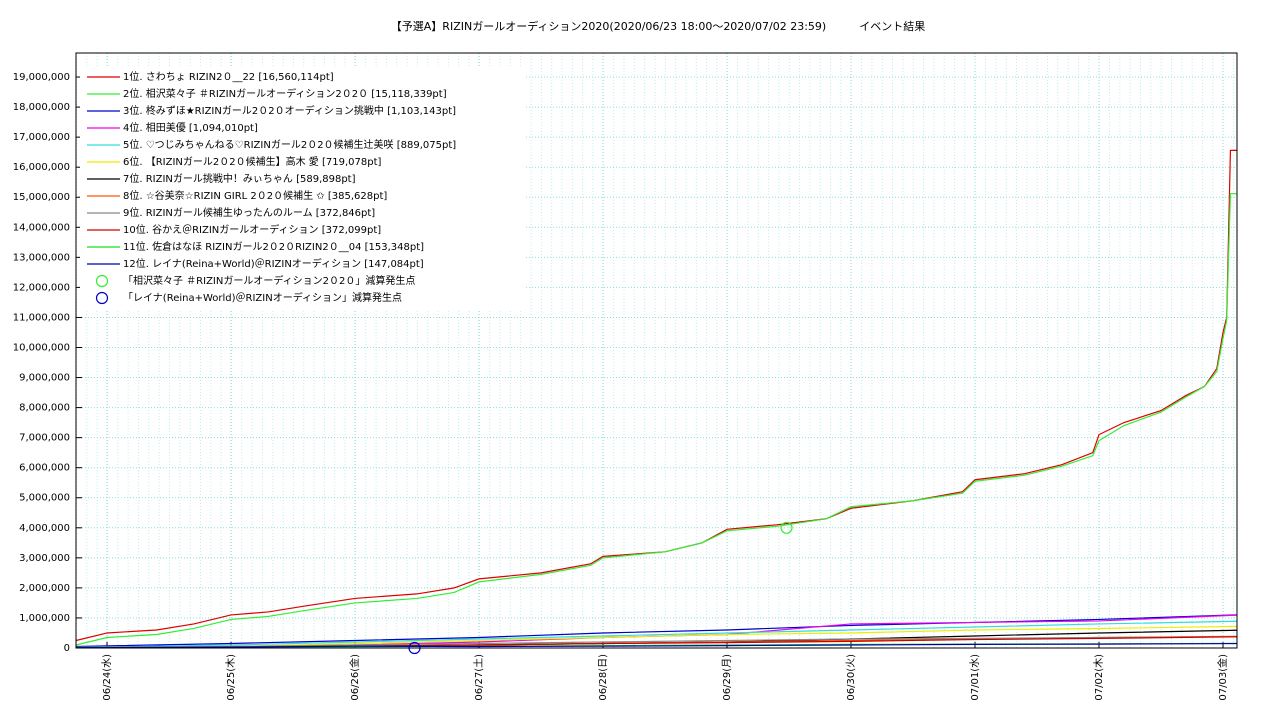 The image size is (1280, 720). I want to click on x-tick-label: 06/29(月), so click(727, 677).